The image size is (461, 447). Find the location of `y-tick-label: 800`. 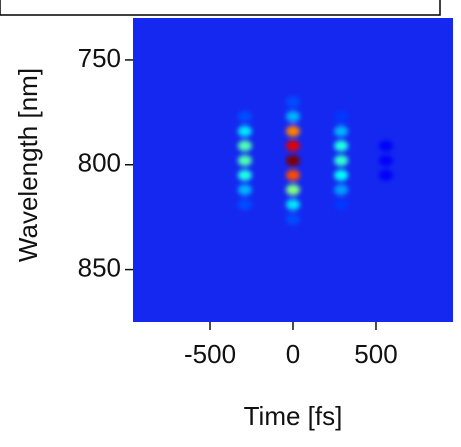

y-tick-label: 800 is located at coordinates (99, 163).